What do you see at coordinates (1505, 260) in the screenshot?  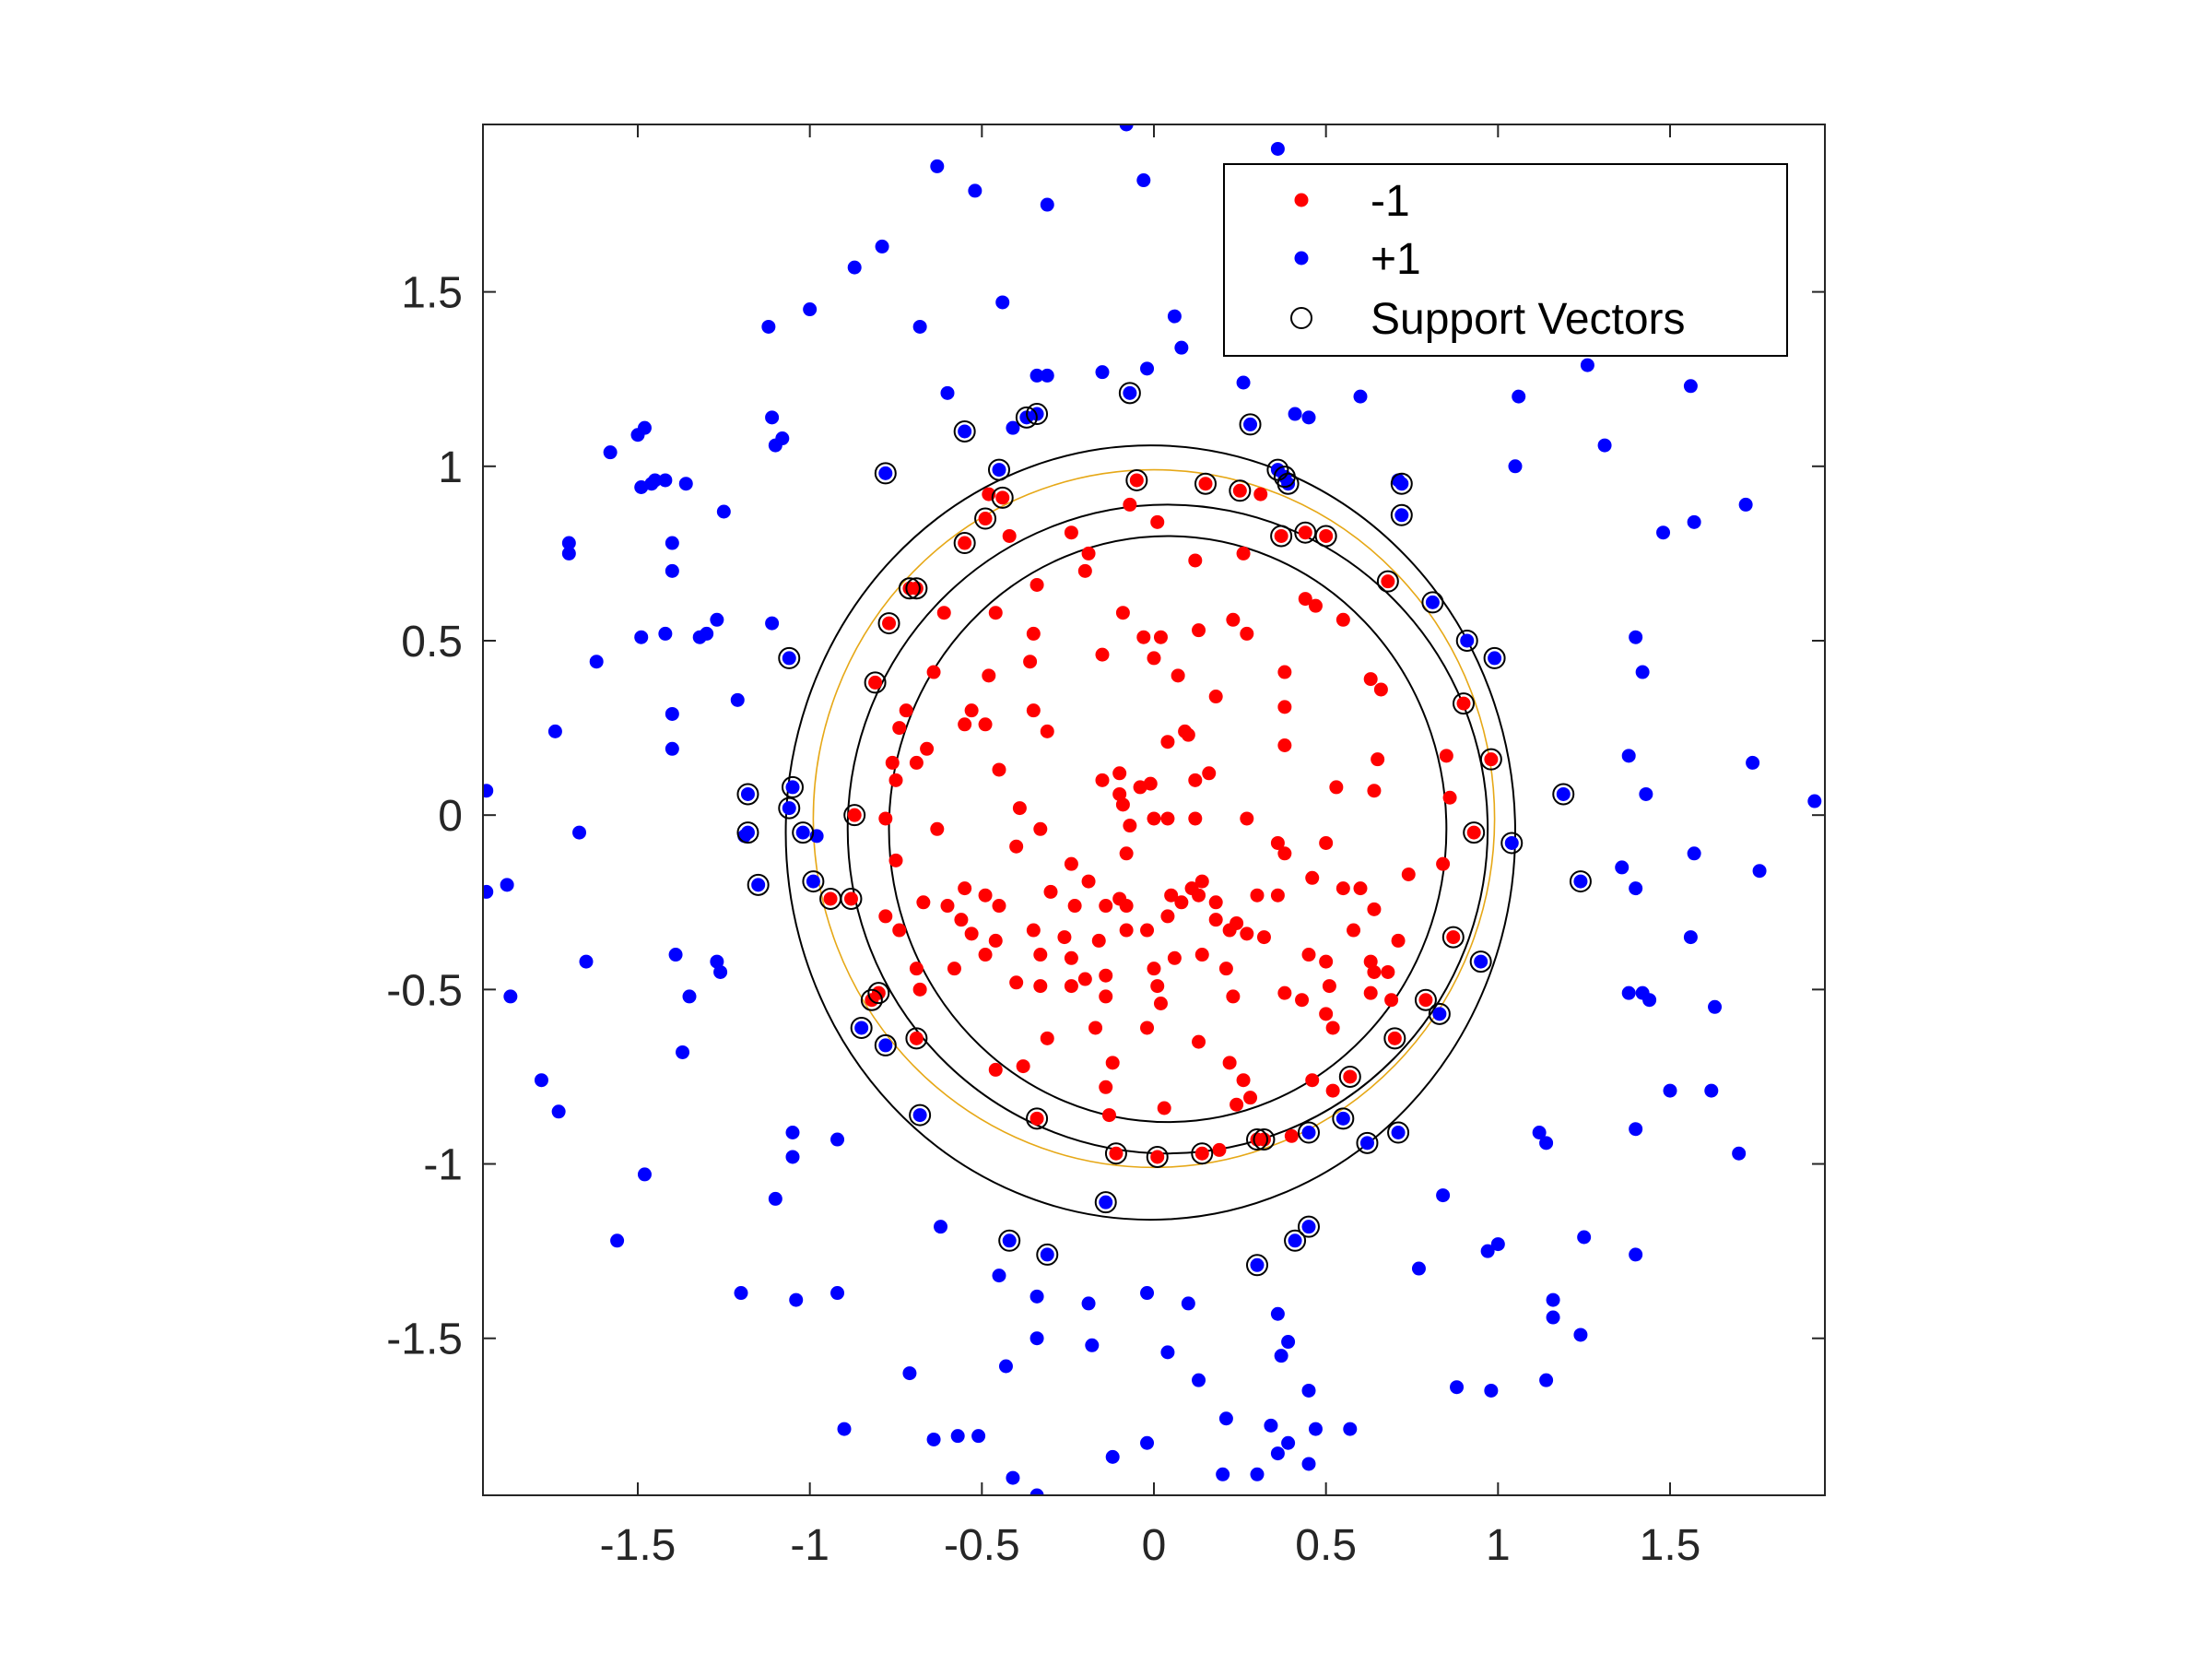 I see `legend-box` at bounding box center [1505, 260].